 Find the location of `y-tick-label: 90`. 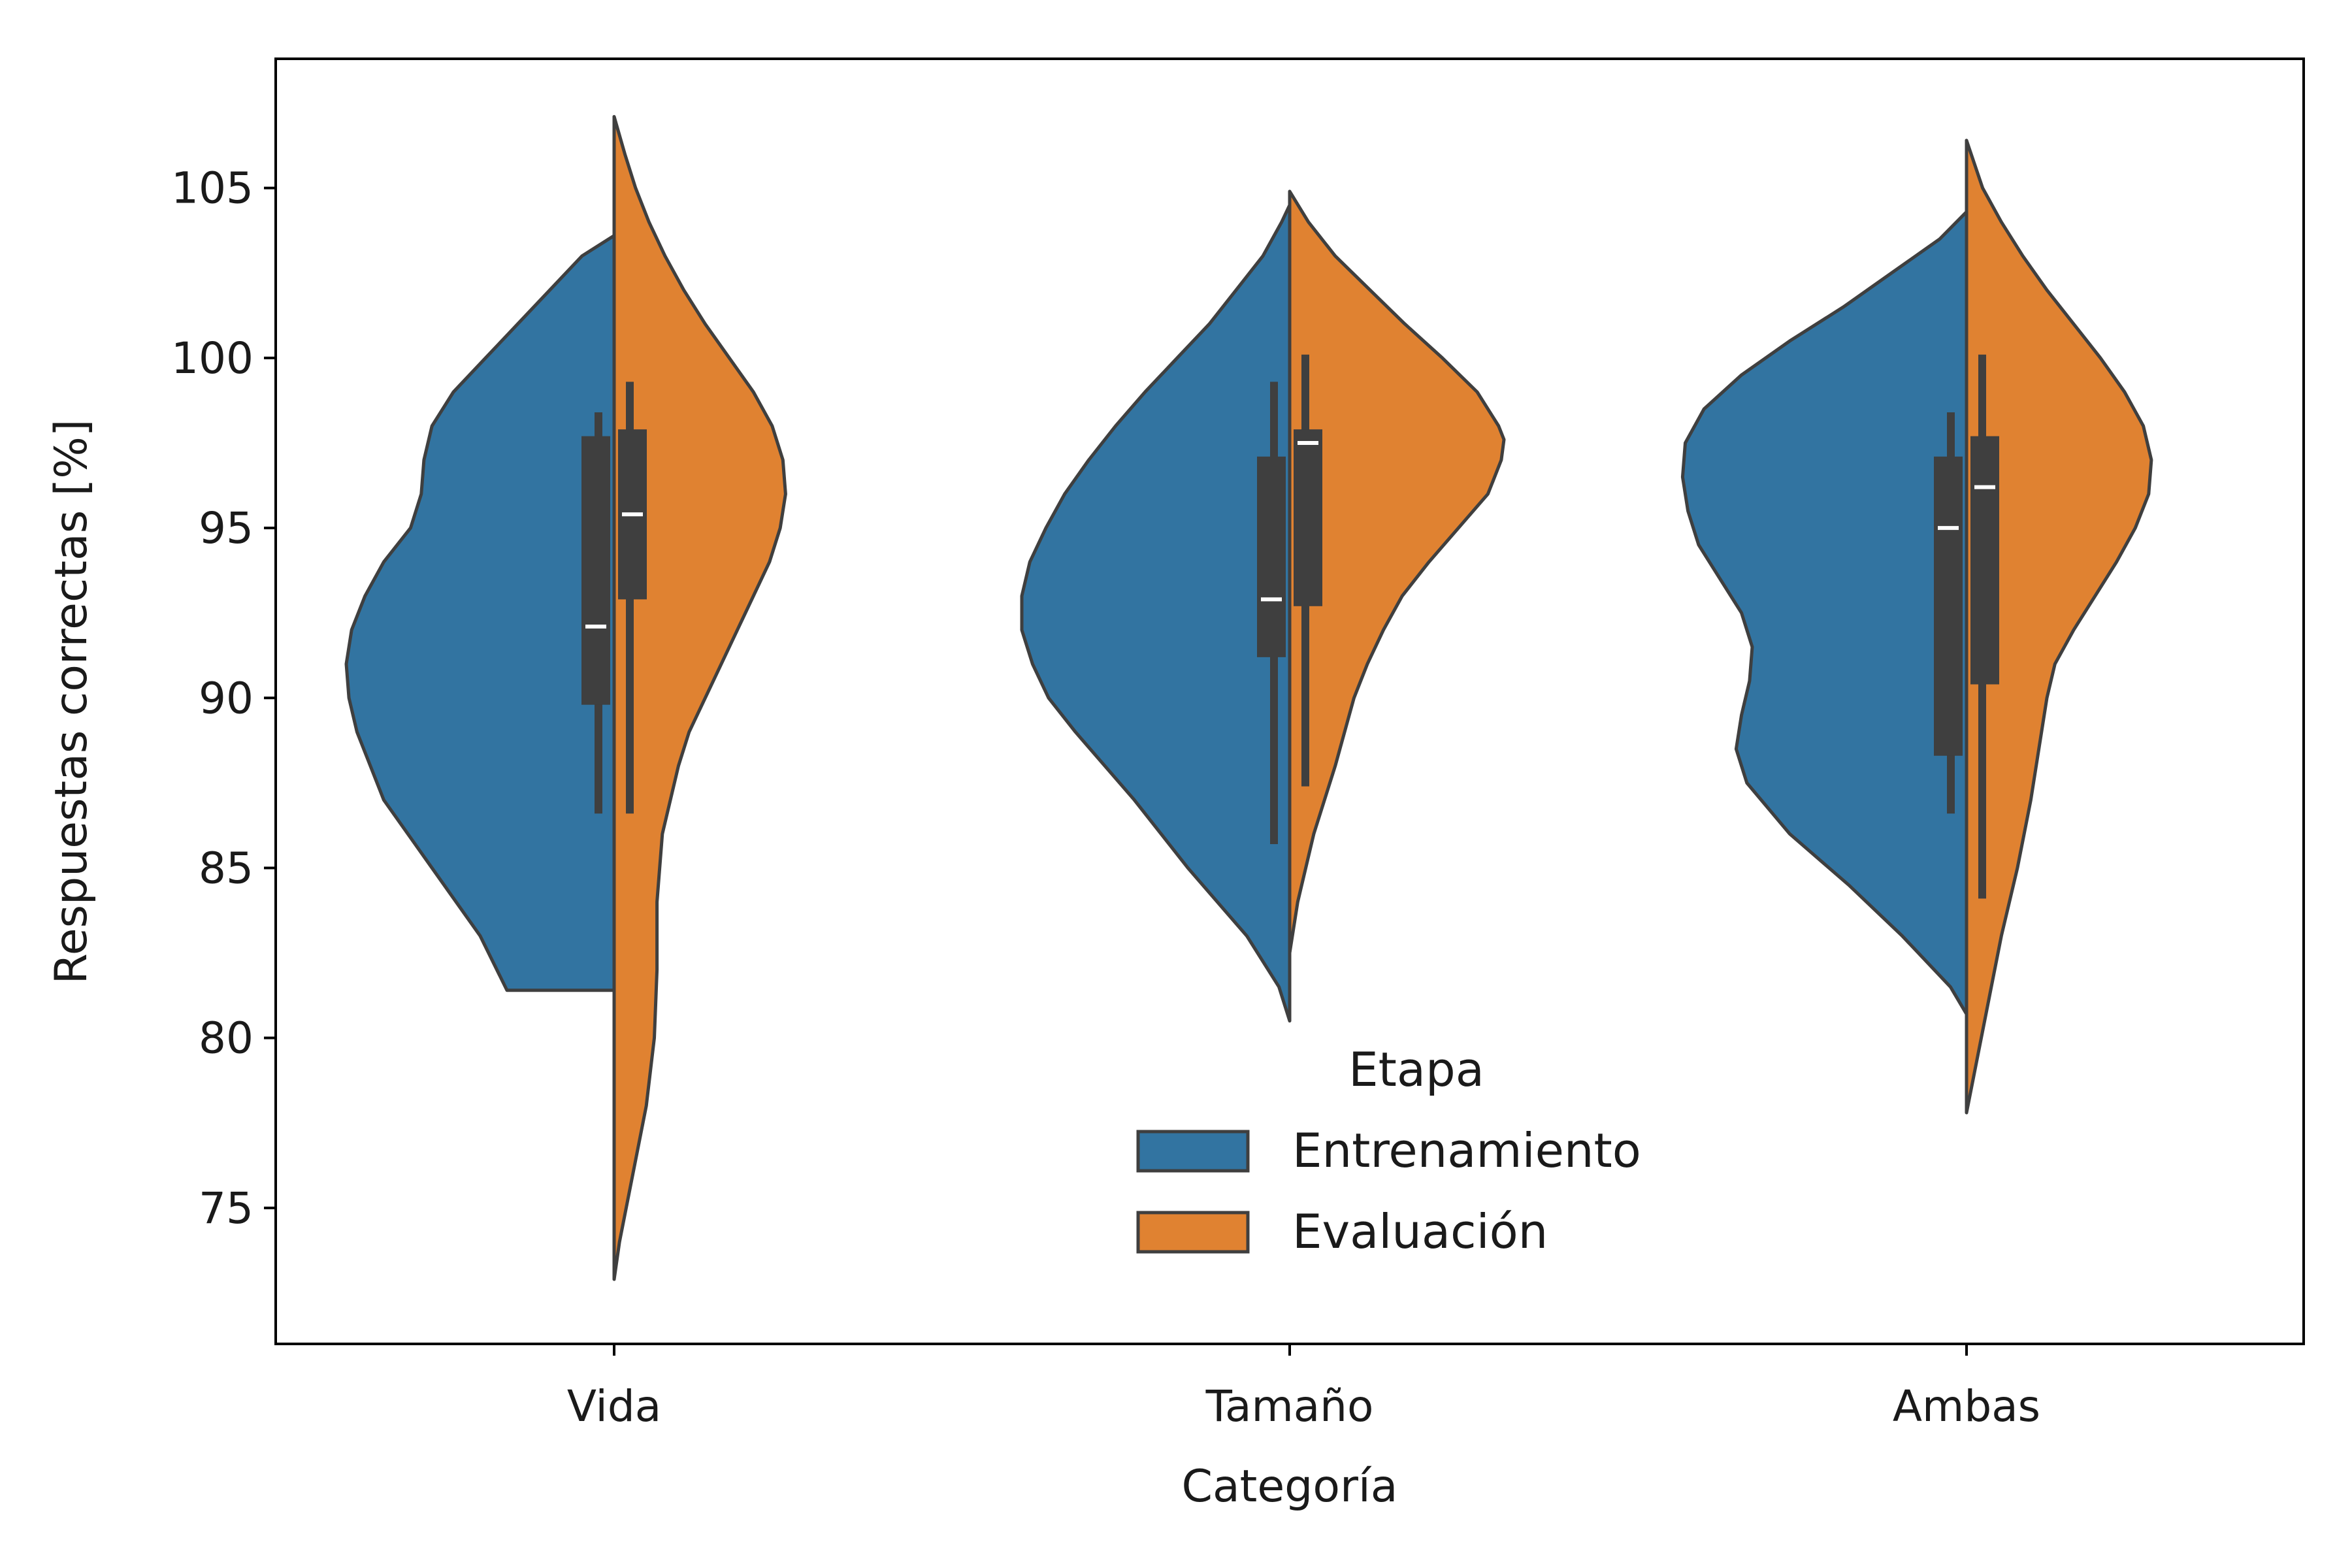

y-tick-label: 90 is located at coordinates (226, 698).